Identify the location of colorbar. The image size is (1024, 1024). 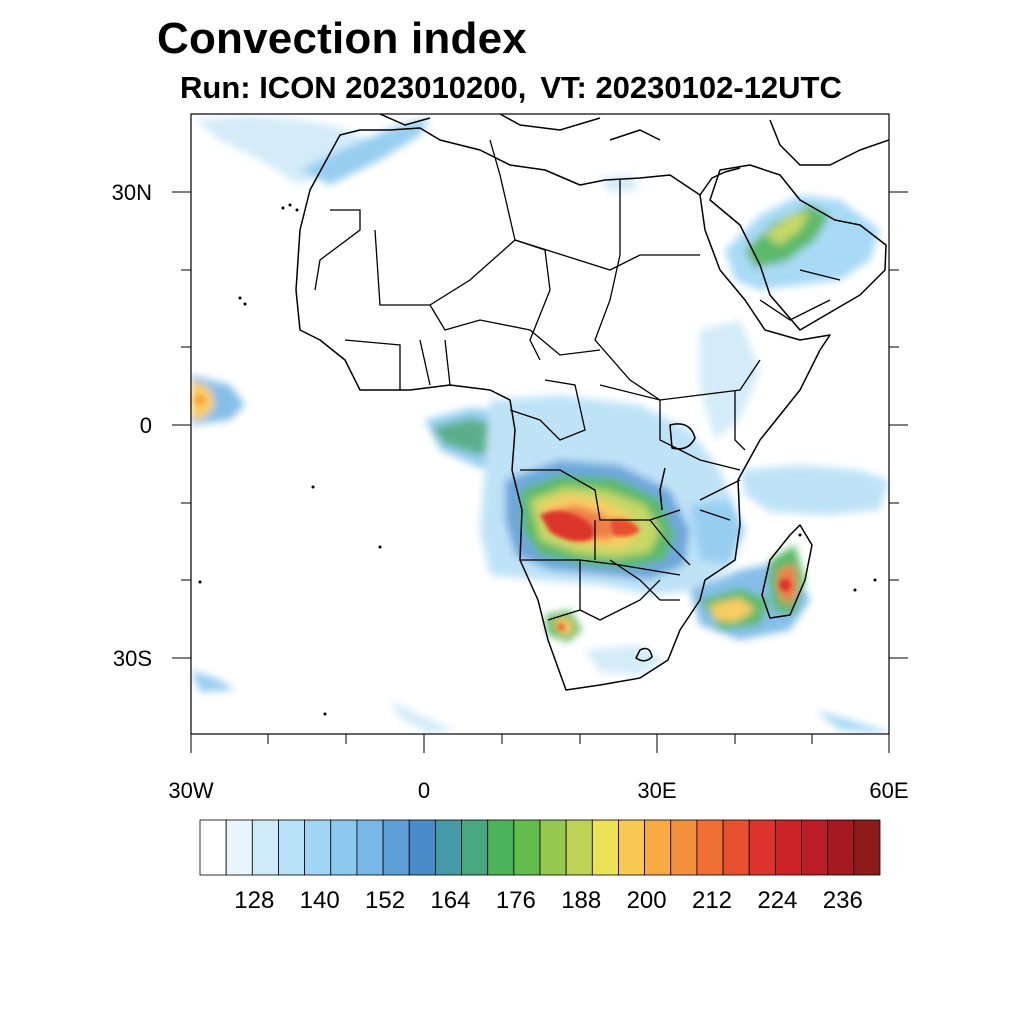
(540, 847).